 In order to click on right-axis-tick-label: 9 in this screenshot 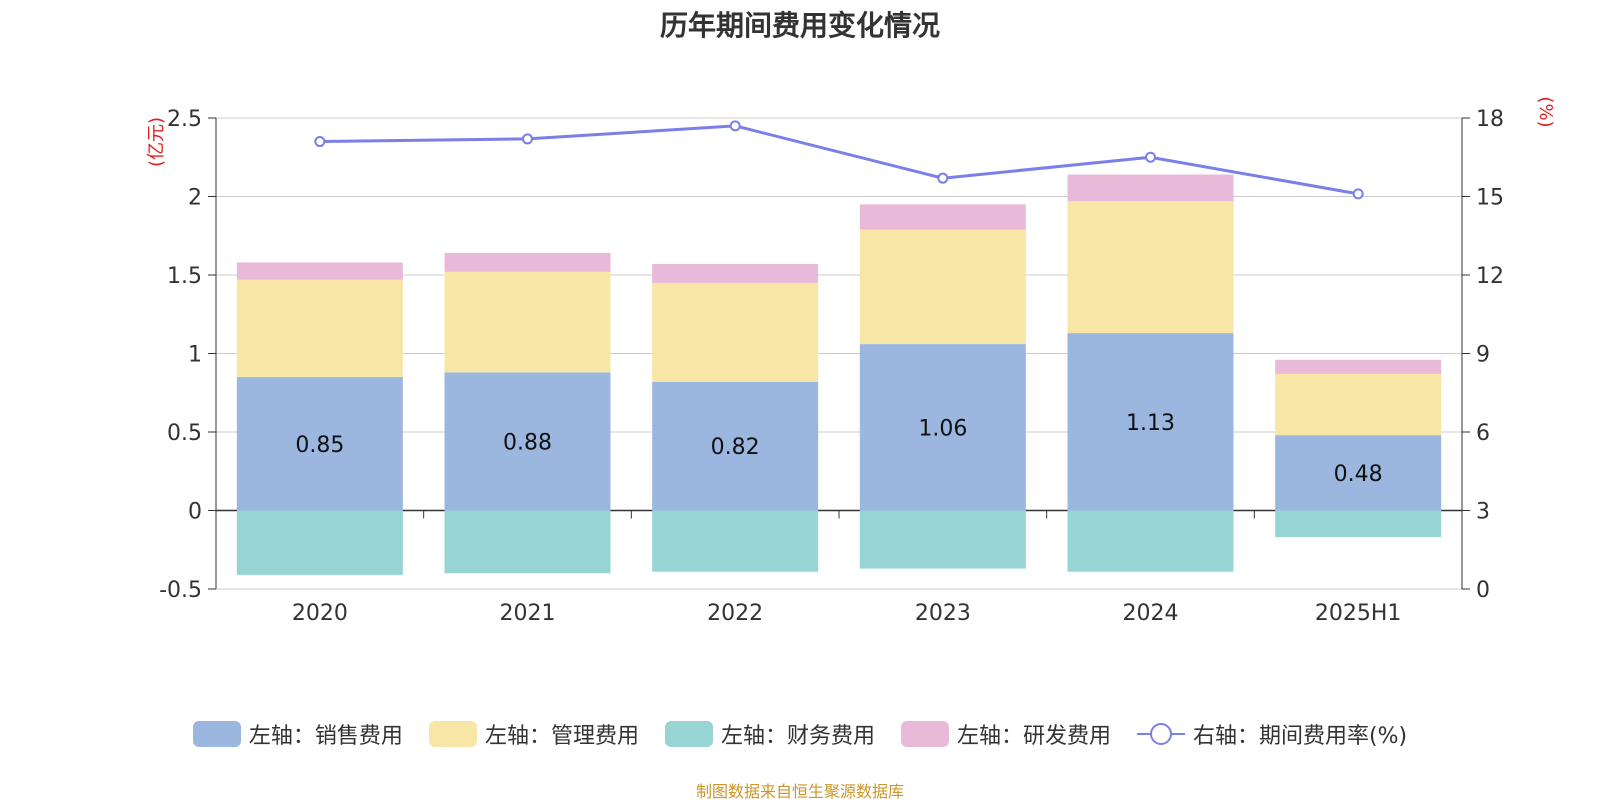, I will do `click(1483, 355)`.